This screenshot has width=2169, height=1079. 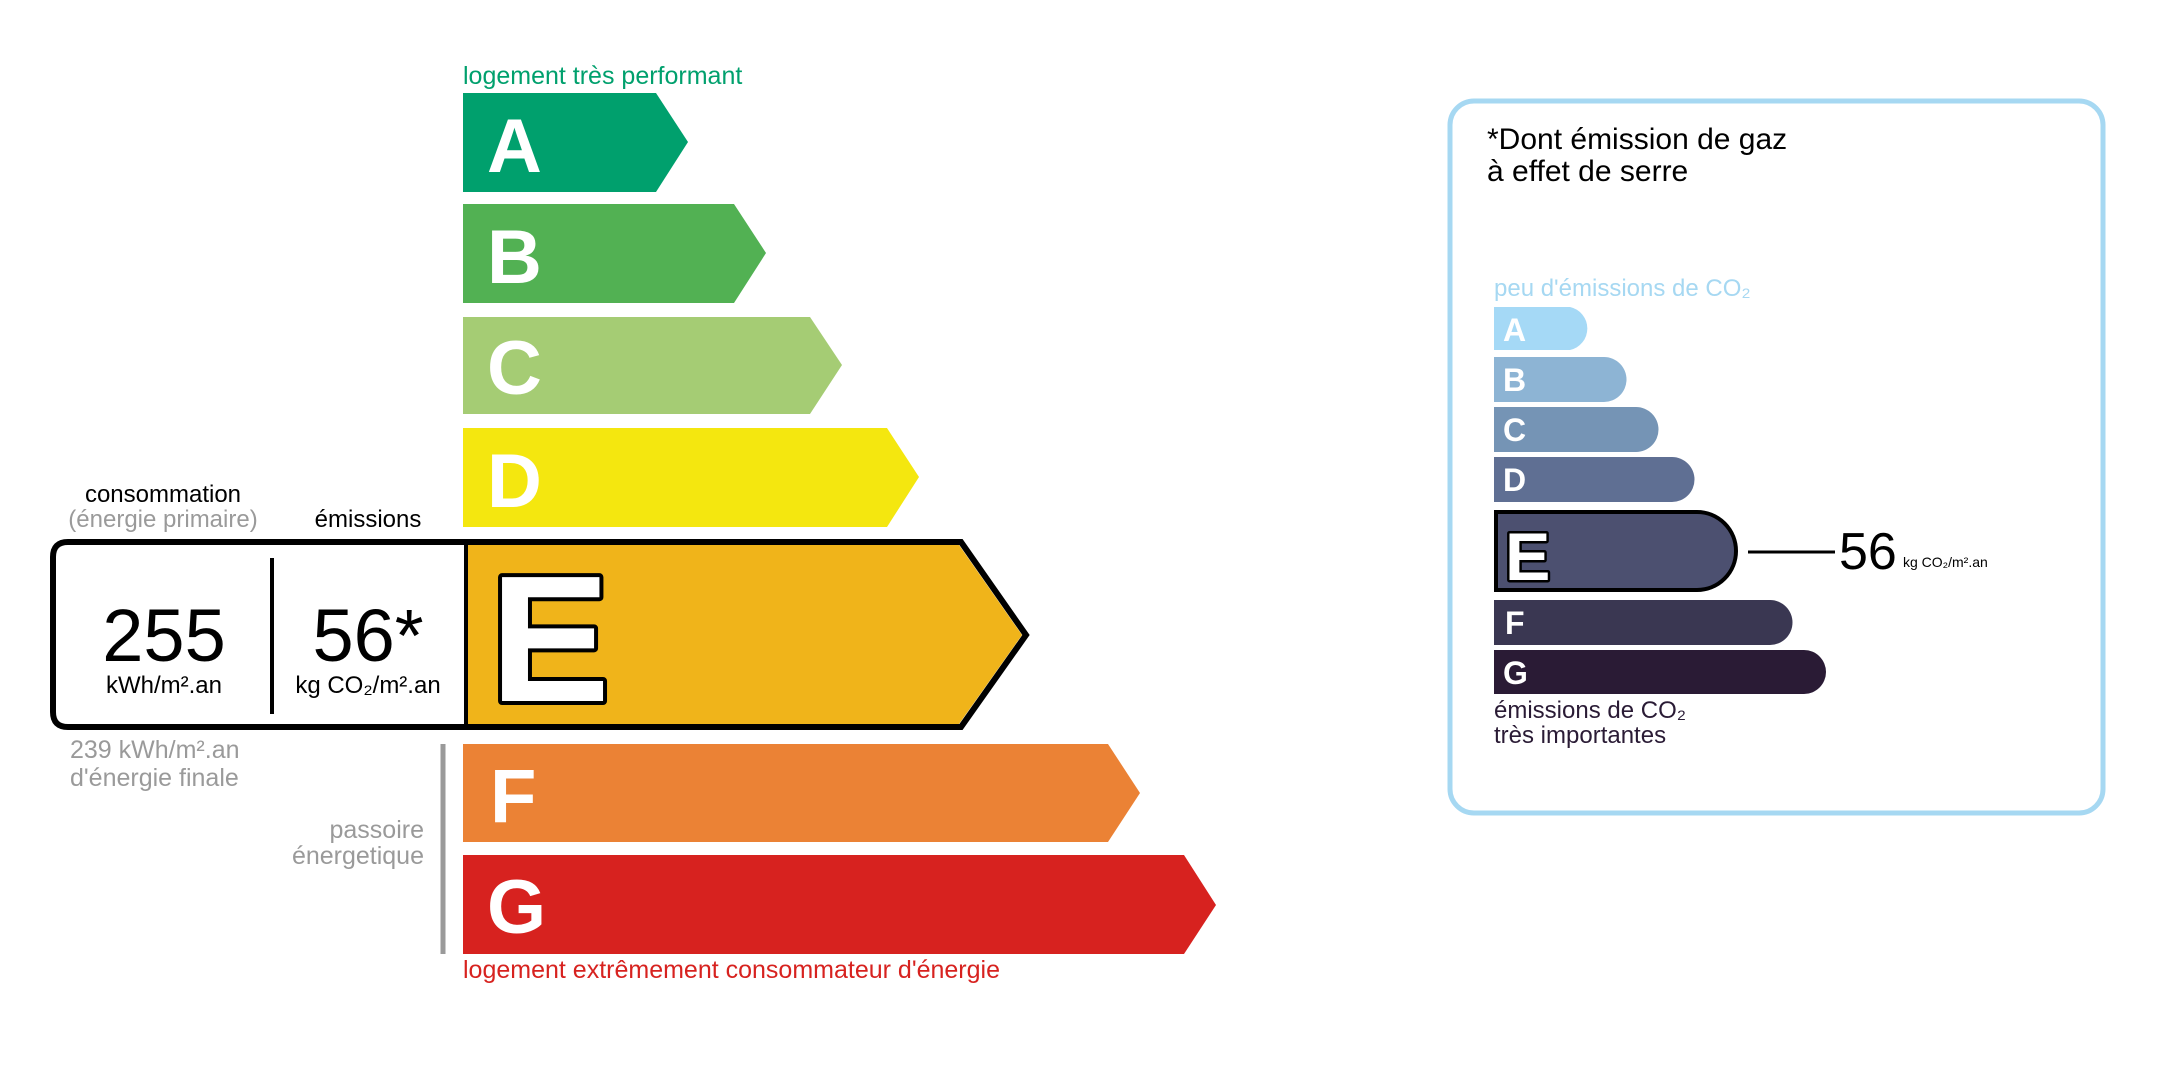 What do you see at coordinates (514, 146) in the screenshot?
I see `energy-letter-a: A` at bounding box center [514, 146].